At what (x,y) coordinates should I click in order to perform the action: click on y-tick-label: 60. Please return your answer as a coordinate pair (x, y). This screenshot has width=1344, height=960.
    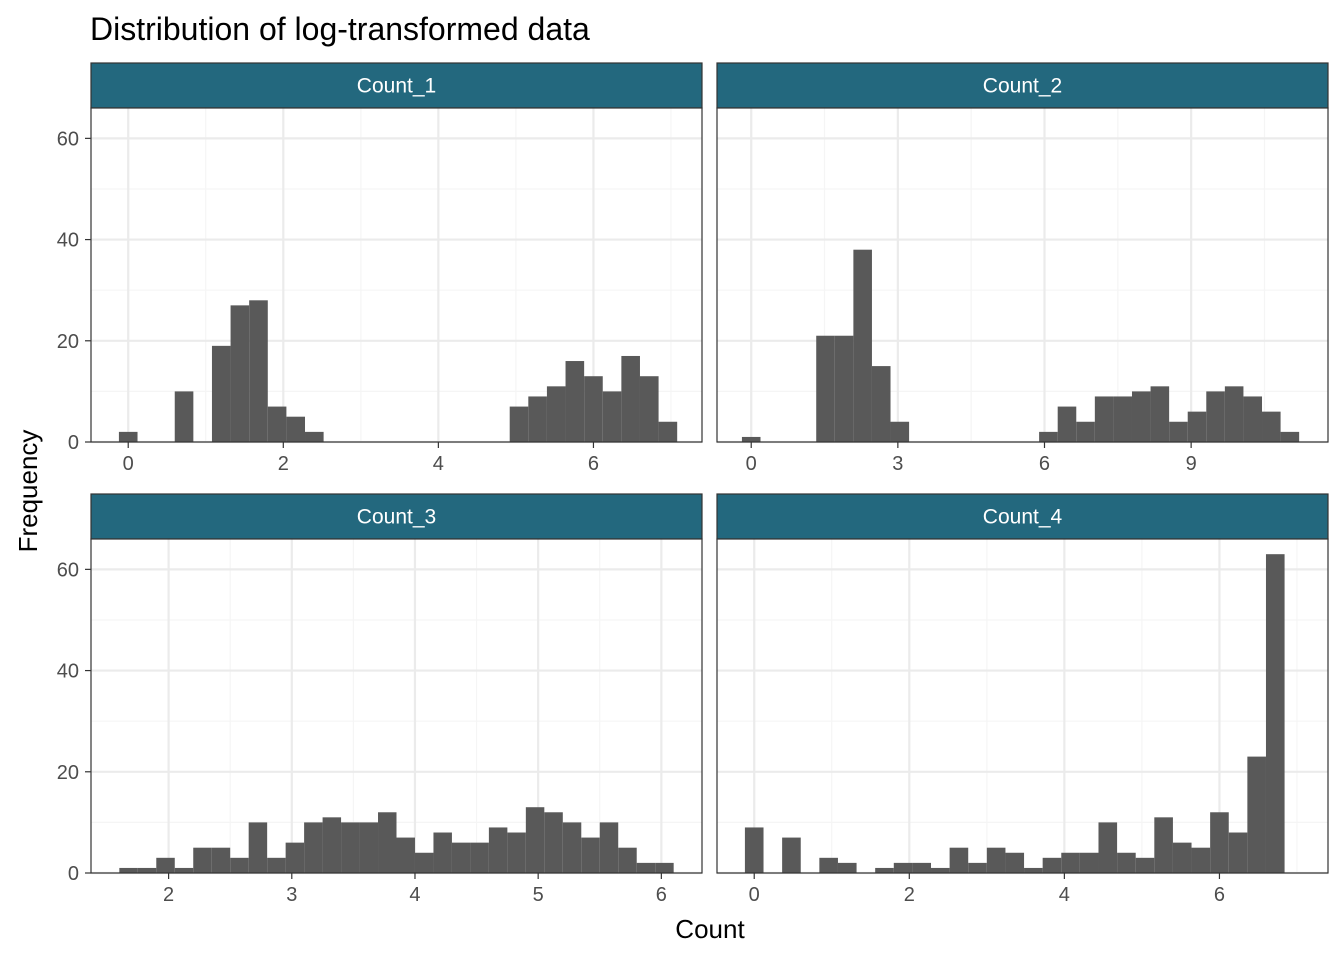
    Looking at the image, I should click on (68, 139).